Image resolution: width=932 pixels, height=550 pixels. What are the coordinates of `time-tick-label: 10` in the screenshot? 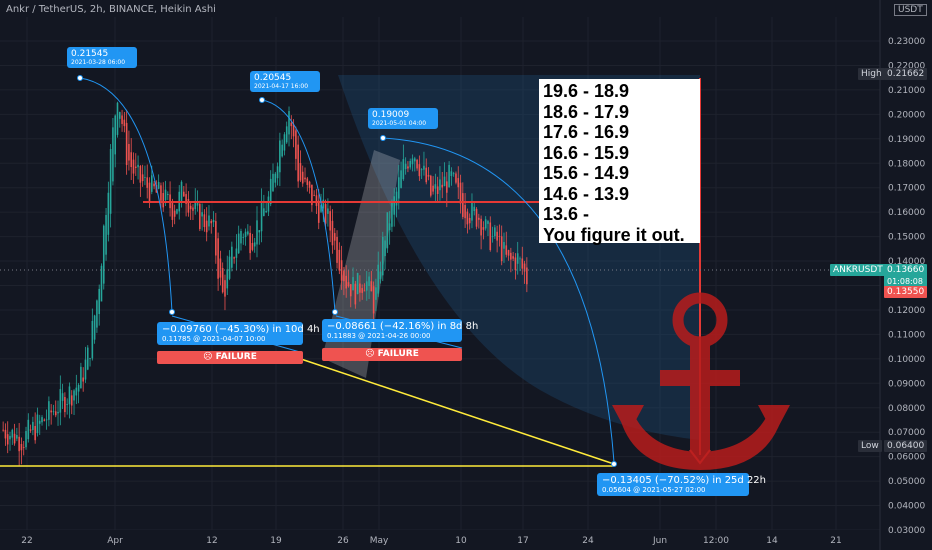 It's located at (461, 541).